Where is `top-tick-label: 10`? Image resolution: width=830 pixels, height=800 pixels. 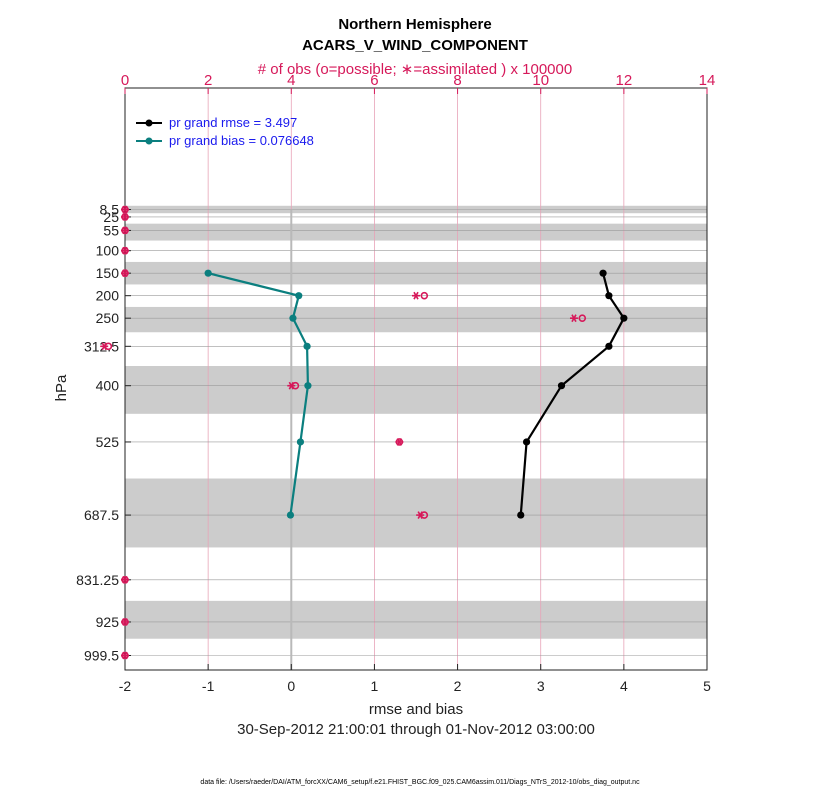
top-tick-label: 10 is located at coordinates (540, 80).